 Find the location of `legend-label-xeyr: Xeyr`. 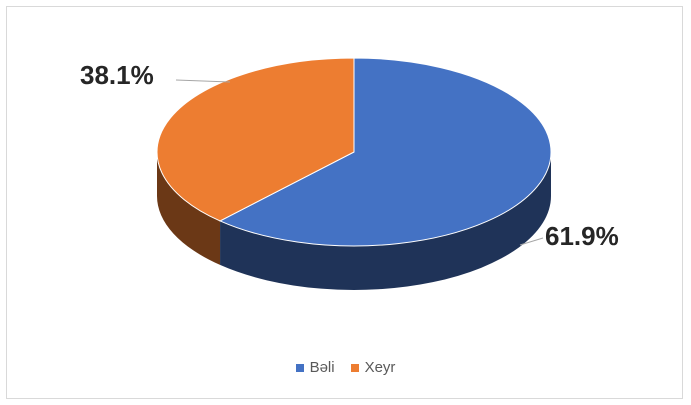

legend-label-xeyr: Xeyr is located at coordinates (380, 367).